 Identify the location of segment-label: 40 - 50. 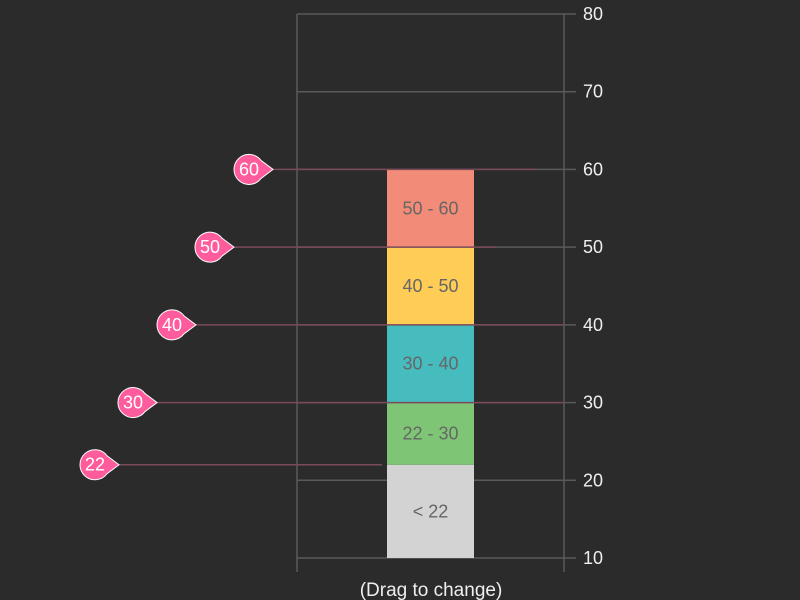
(430, 286).